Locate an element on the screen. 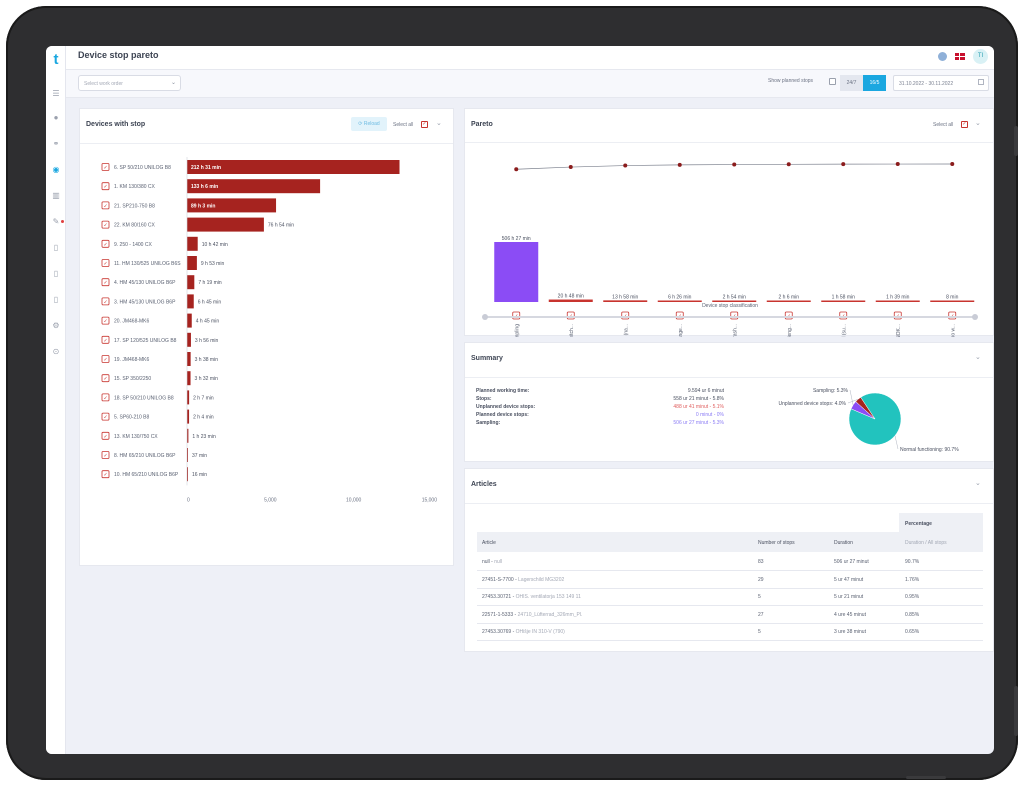 This screenshot has height=788, width=1024. help-icon: ⊙ is located at coordinates (56, 351).